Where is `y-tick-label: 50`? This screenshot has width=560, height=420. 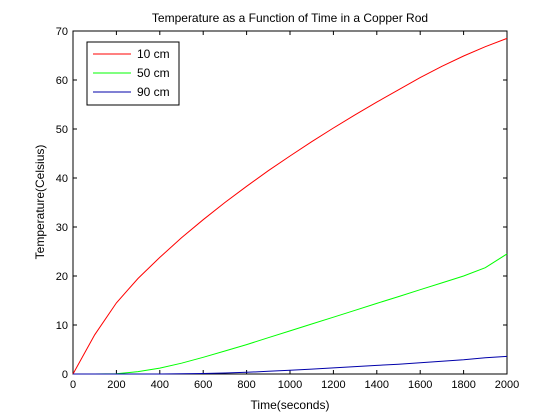 y-tick-label: 50 is located at coordinates (62, 130).